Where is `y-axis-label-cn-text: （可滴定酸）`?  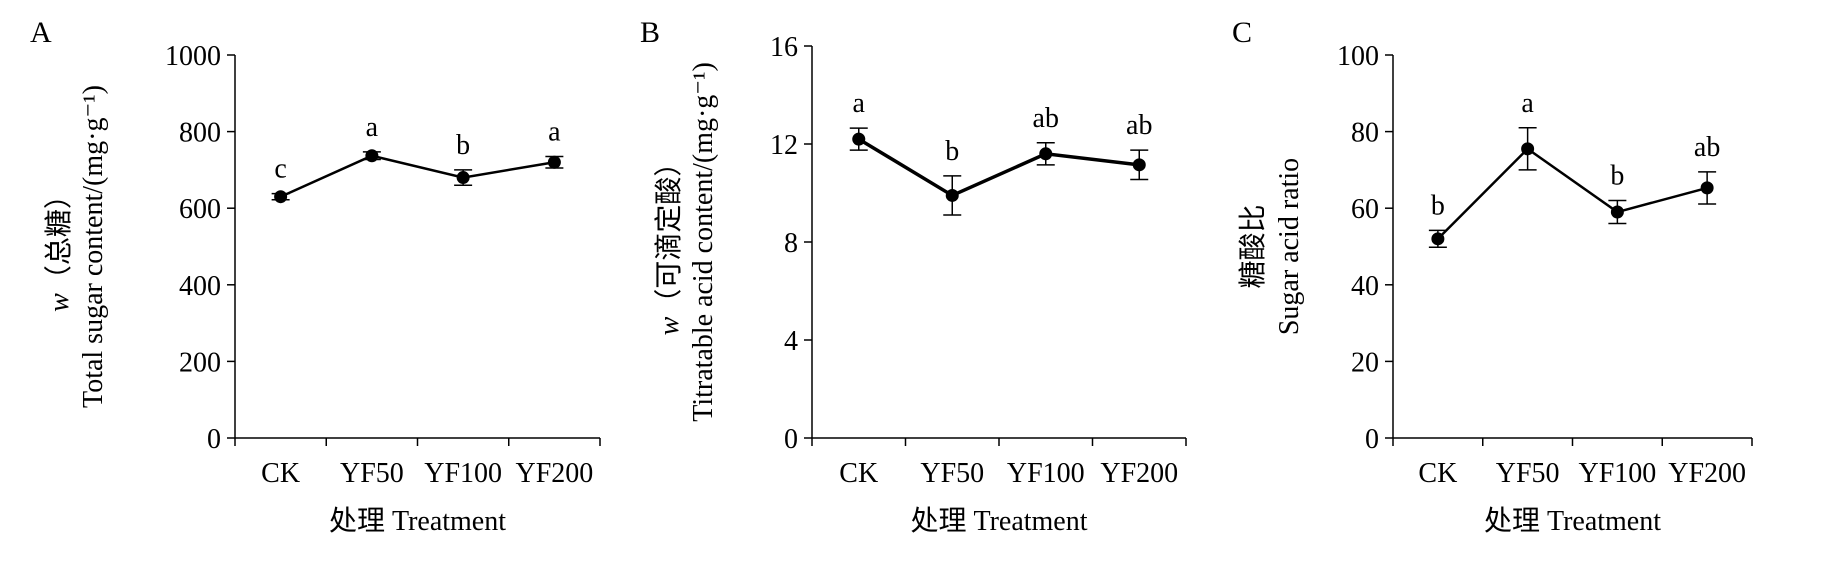 y-axis-label-cn-text: （可滴定酸） is located at coordinates (669, 233).